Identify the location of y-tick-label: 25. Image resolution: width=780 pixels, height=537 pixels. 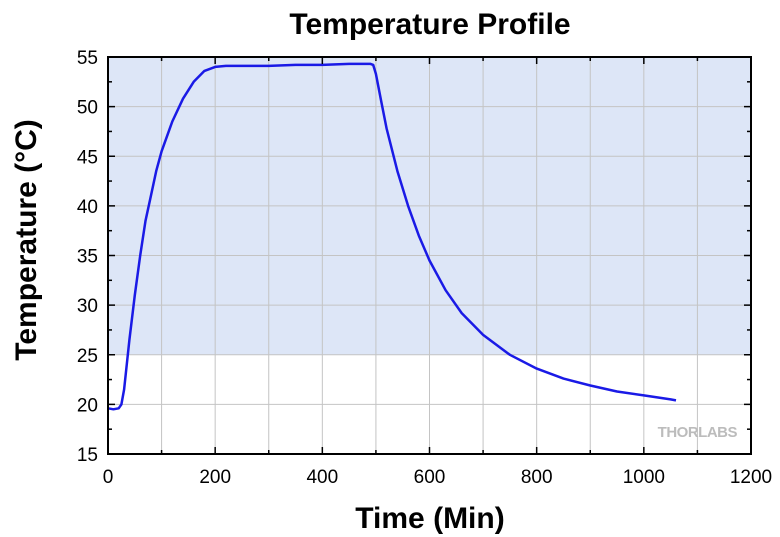
(87, 356).